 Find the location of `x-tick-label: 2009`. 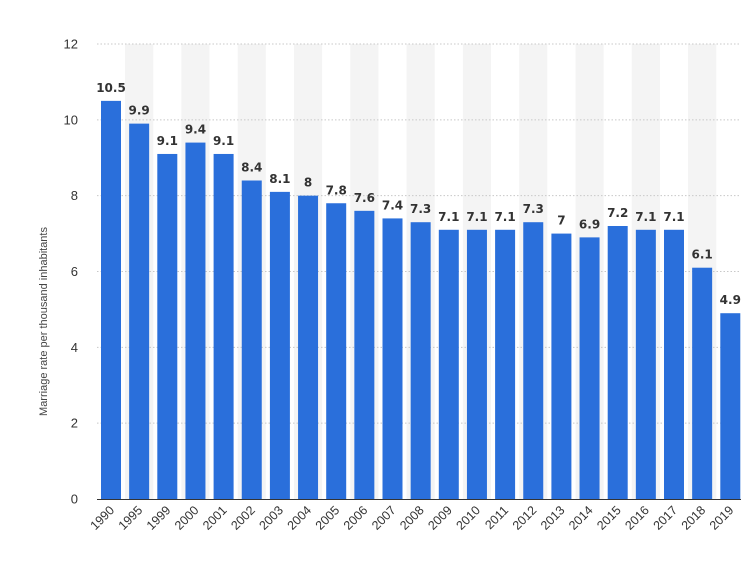

x-tick-label: 2009 is located at coordinates (440, 518).